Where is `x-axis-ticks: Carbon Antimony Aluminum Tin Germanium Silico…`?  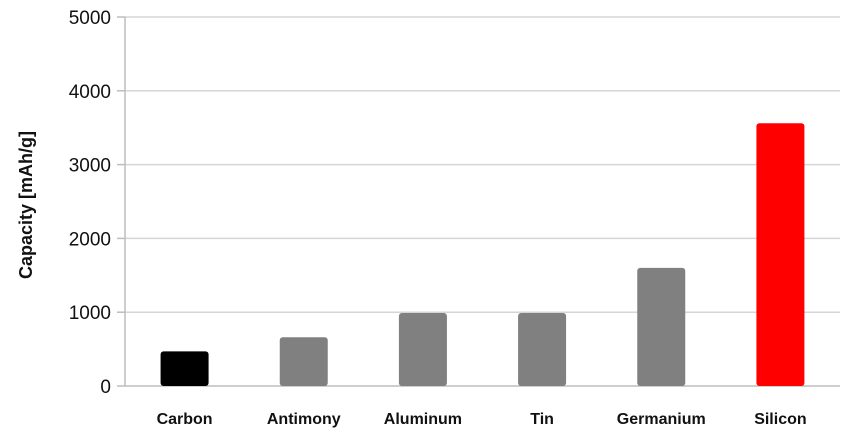 x-axis-ticks: Carbon Antimony Aluminum Tin Germanium Silico… is located at coordinates (482, 419).